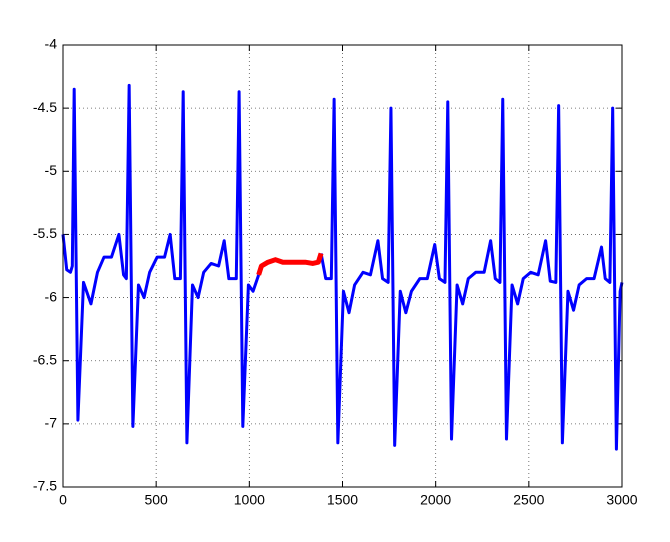 The height and width of the screenshot is (542, 670). Describe the element at coordinates (342, 500) in the screenshot. I see `x-tick-label: 1500` at that location.